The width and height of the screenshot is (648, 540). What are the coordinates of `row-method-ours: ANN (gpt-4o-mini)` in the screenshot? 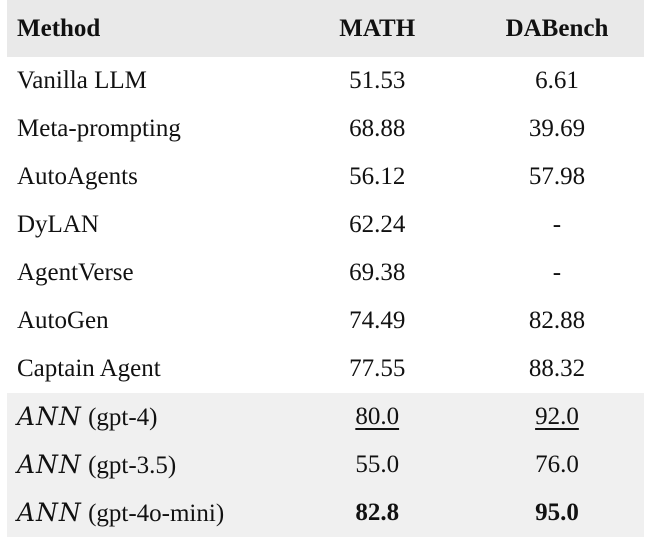 It's located at (145, 513).